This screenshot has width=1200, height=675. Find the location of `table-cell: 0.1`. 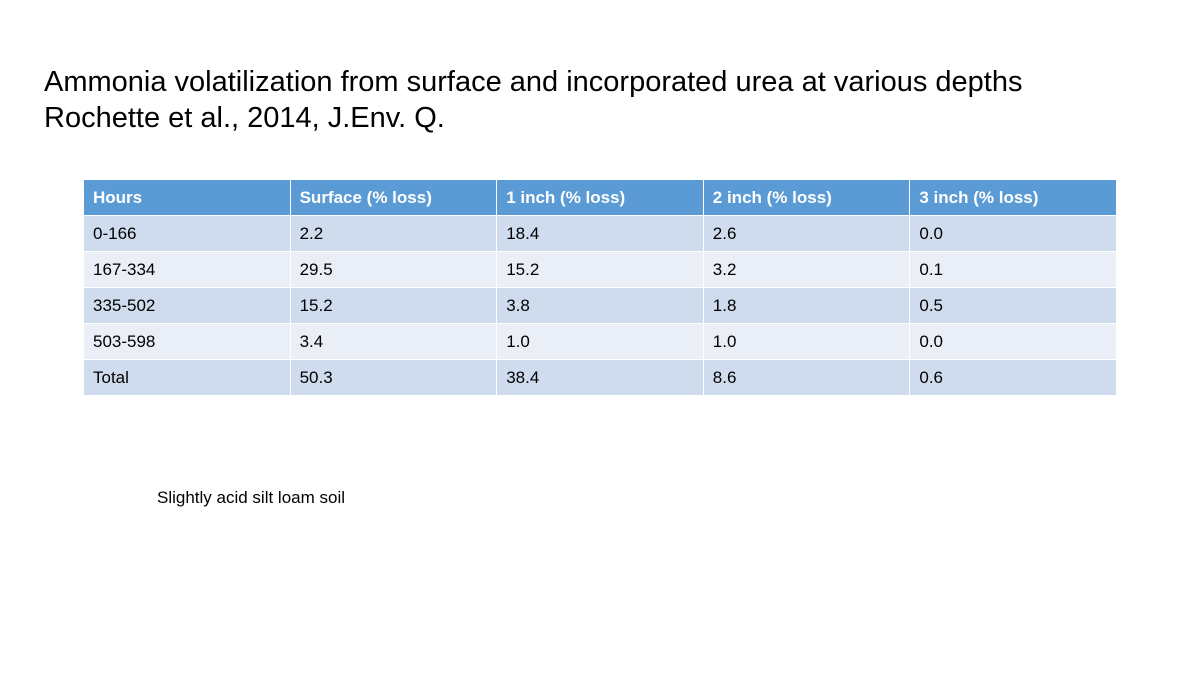

table-cell: 0.1 is located at coordinates (1013, 269).